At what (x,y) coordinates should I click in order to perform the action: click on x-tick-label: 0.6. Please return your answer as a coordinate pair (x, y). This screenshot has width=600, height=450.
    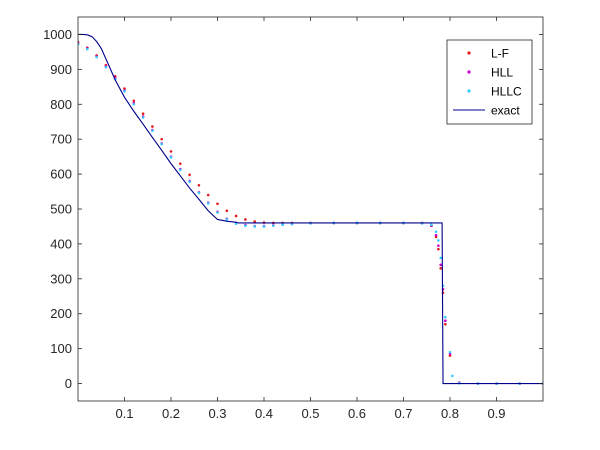
    Looking at the image, I should click on (357, 413).